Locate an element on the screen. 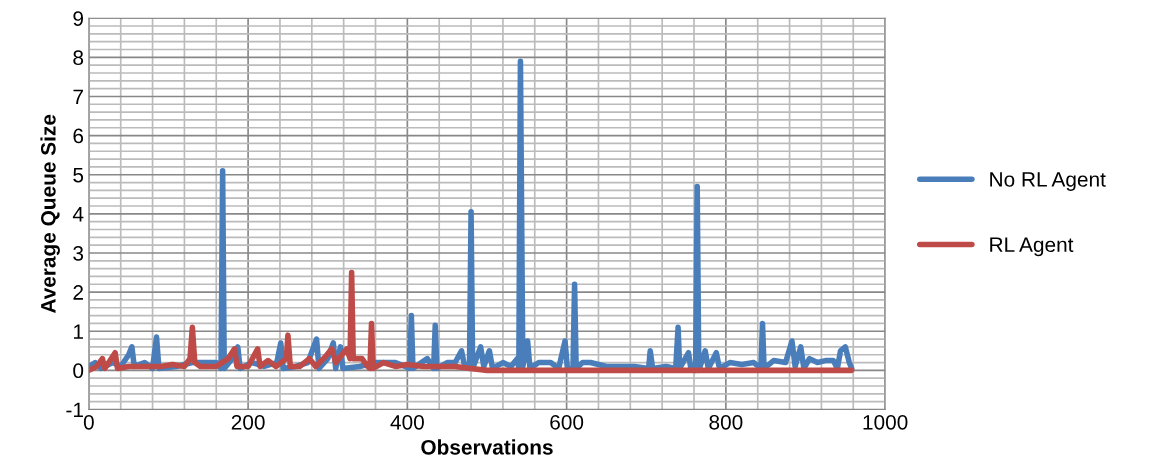 Image resolution: width=1154 pixels, height=455 pixels. y-tick-label: 4 is located at coordinates (78, 214).